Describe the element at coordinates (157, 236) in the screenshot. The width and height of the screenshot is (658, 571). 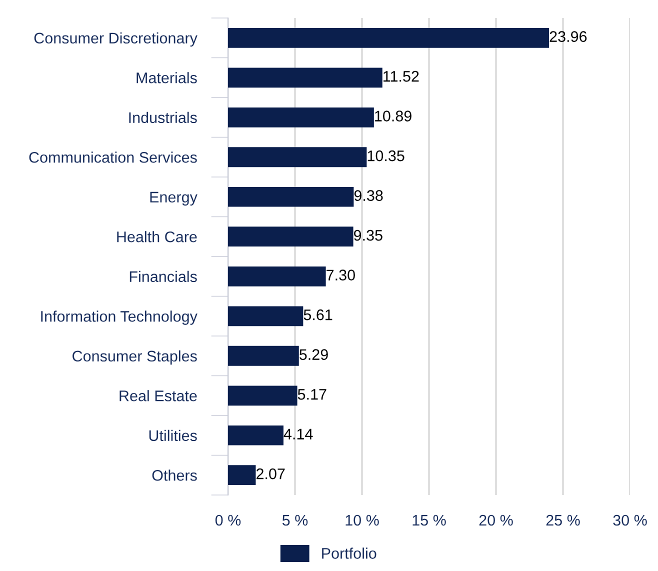
I see `y-tick-label: Health Care` at that location.